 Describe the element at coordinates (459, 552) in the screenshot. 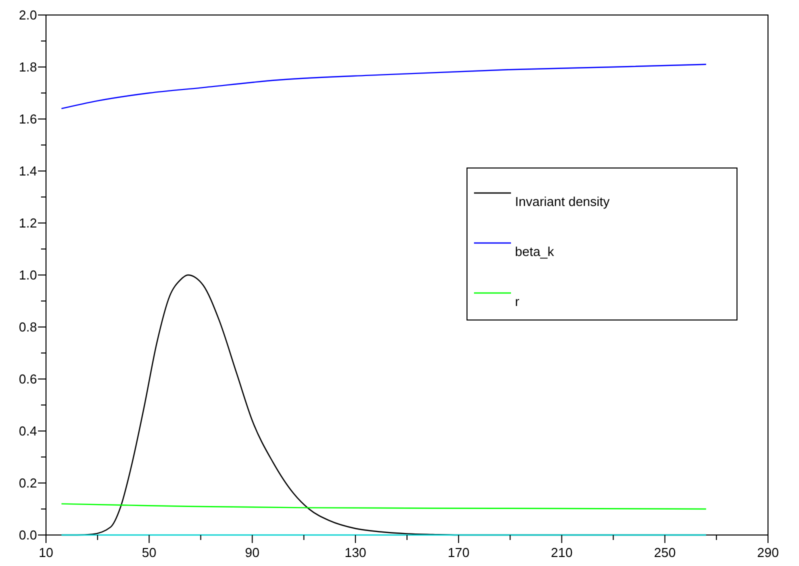

I see `x-tick-label: 170` at that location.